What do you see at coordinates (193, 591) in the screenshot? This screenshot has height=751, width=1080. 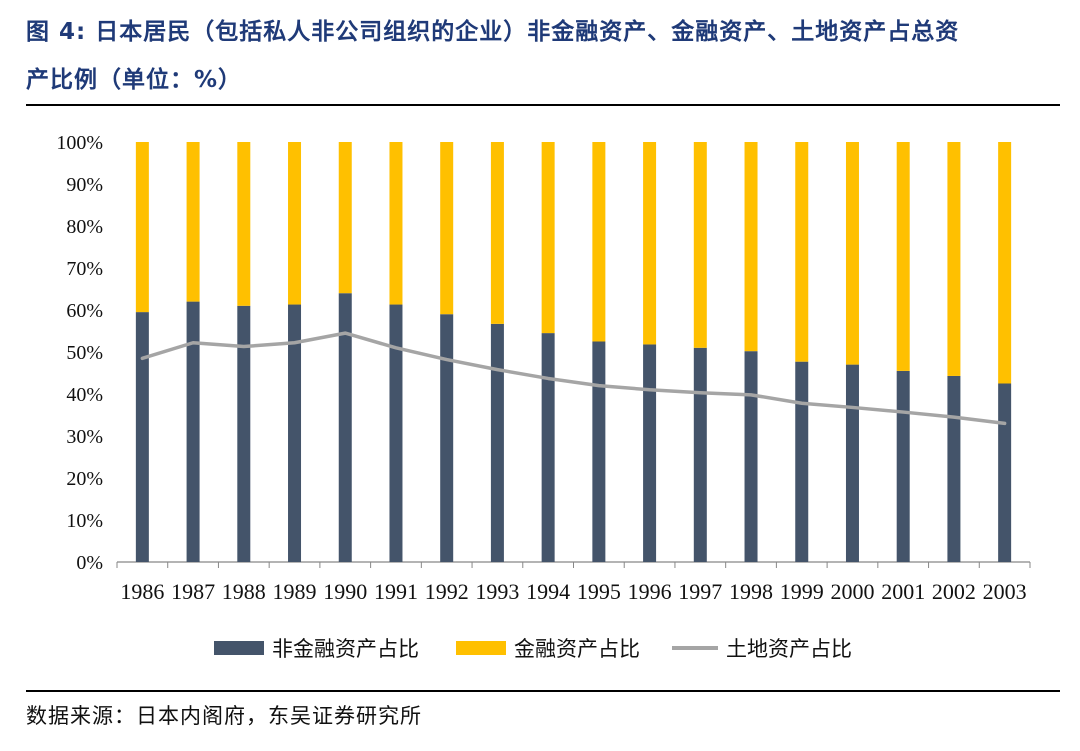 I see `x-tick-label: 1987` at bounding box center [193, 591].